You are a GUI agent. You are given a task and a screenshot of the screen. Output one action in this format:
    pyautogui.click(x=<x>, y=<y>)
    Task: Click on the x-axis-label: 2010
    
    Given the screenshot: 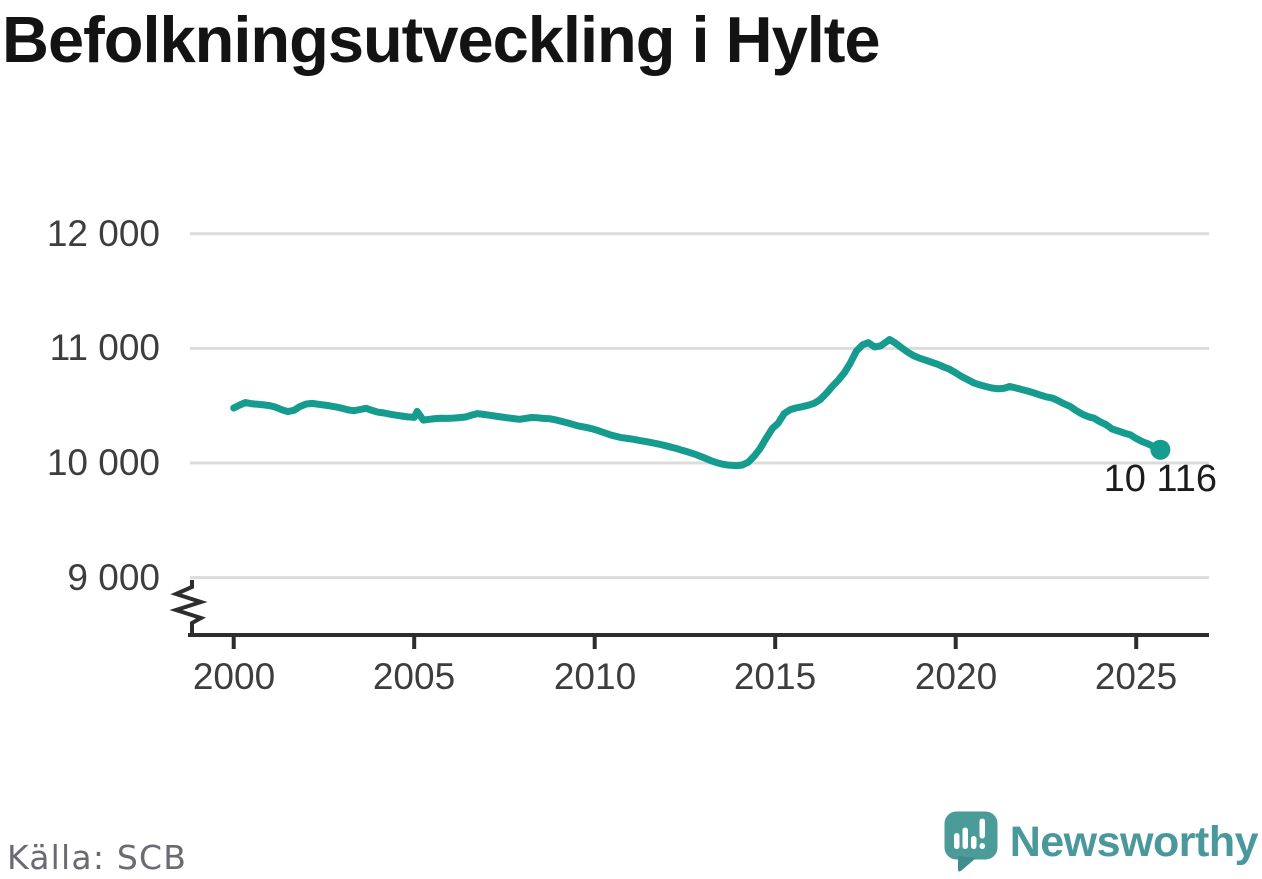 What is the action you would take?
    pyautogui.click(x=595, y=676)
    